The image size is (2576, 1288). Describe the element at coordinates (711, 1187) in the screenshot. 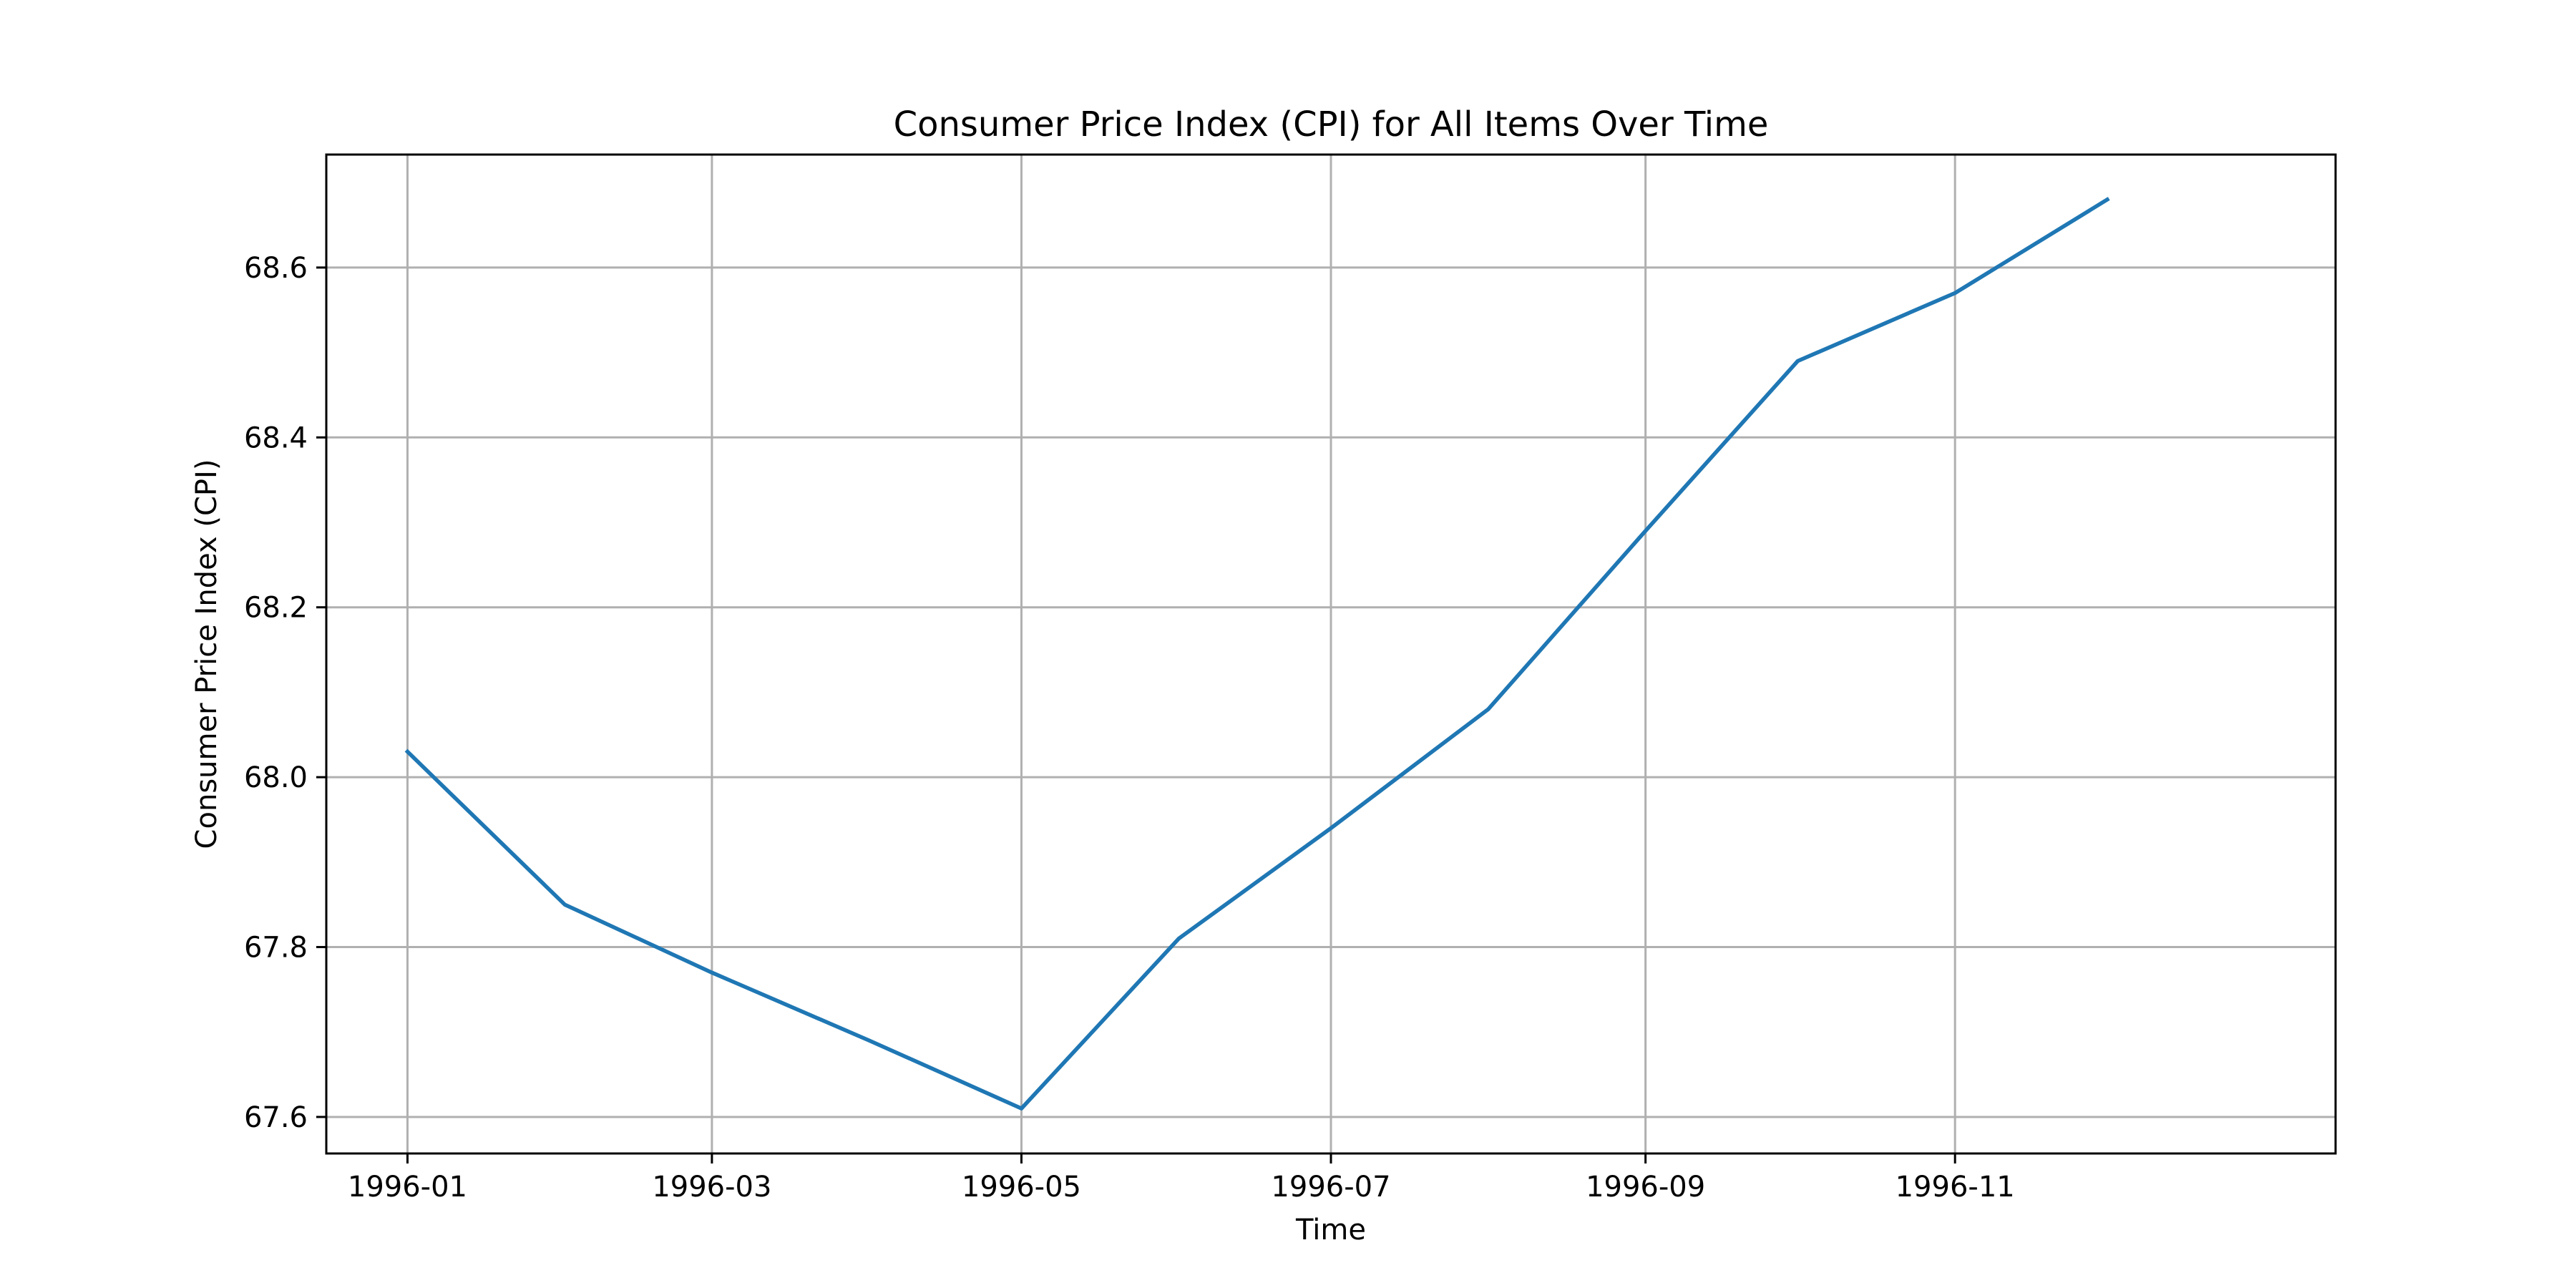

I see `x-tick-label: 1996-03` at that location.